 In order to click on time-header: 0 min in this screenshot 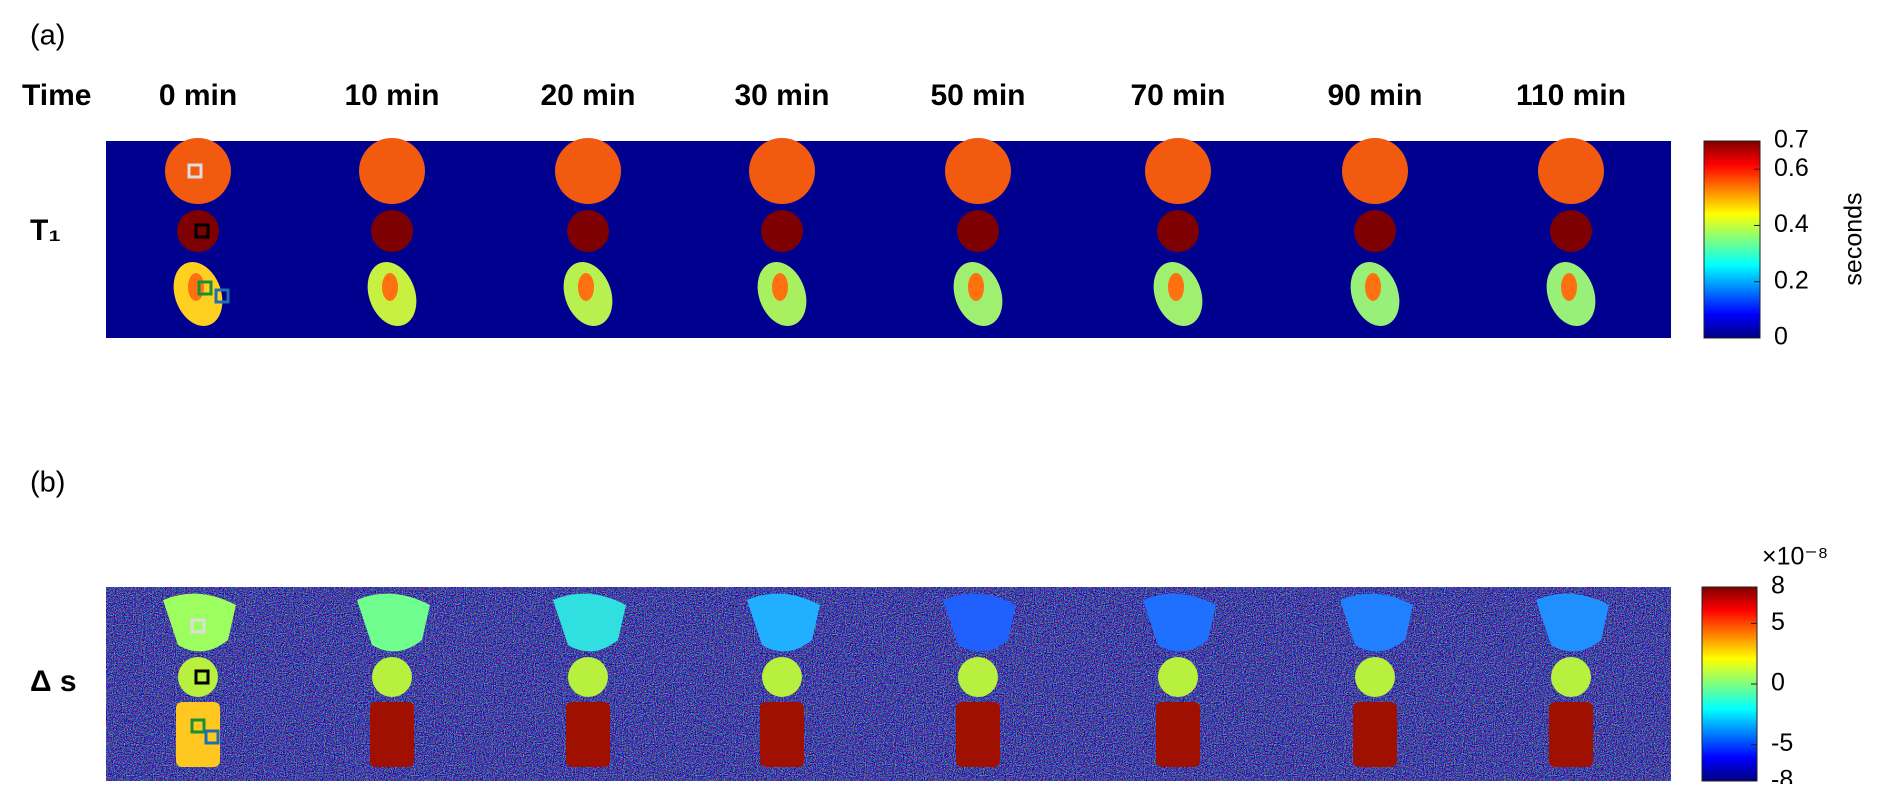, I will do `click(198, 95)`.